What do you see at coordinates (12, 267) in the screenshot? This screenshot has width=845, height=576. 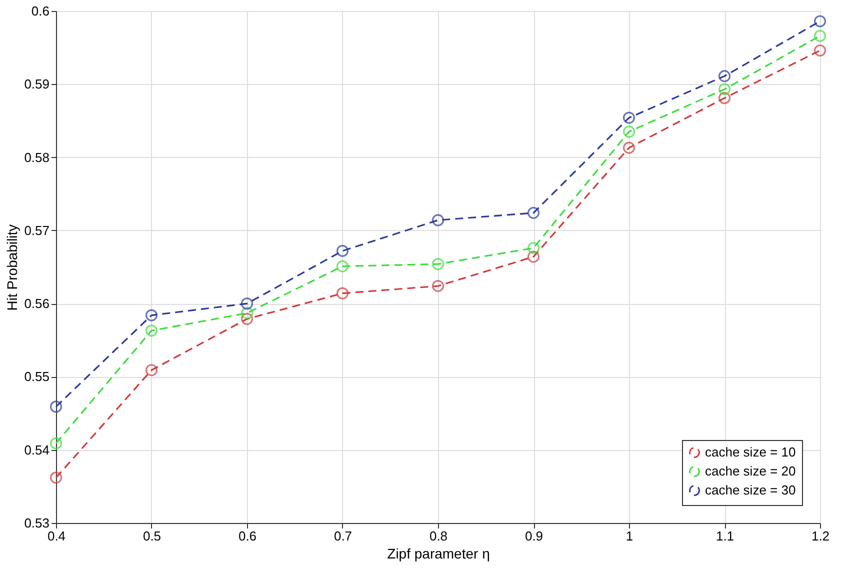 I see `y-axis-title: Hit Probability` at bounding box center [12, 267].